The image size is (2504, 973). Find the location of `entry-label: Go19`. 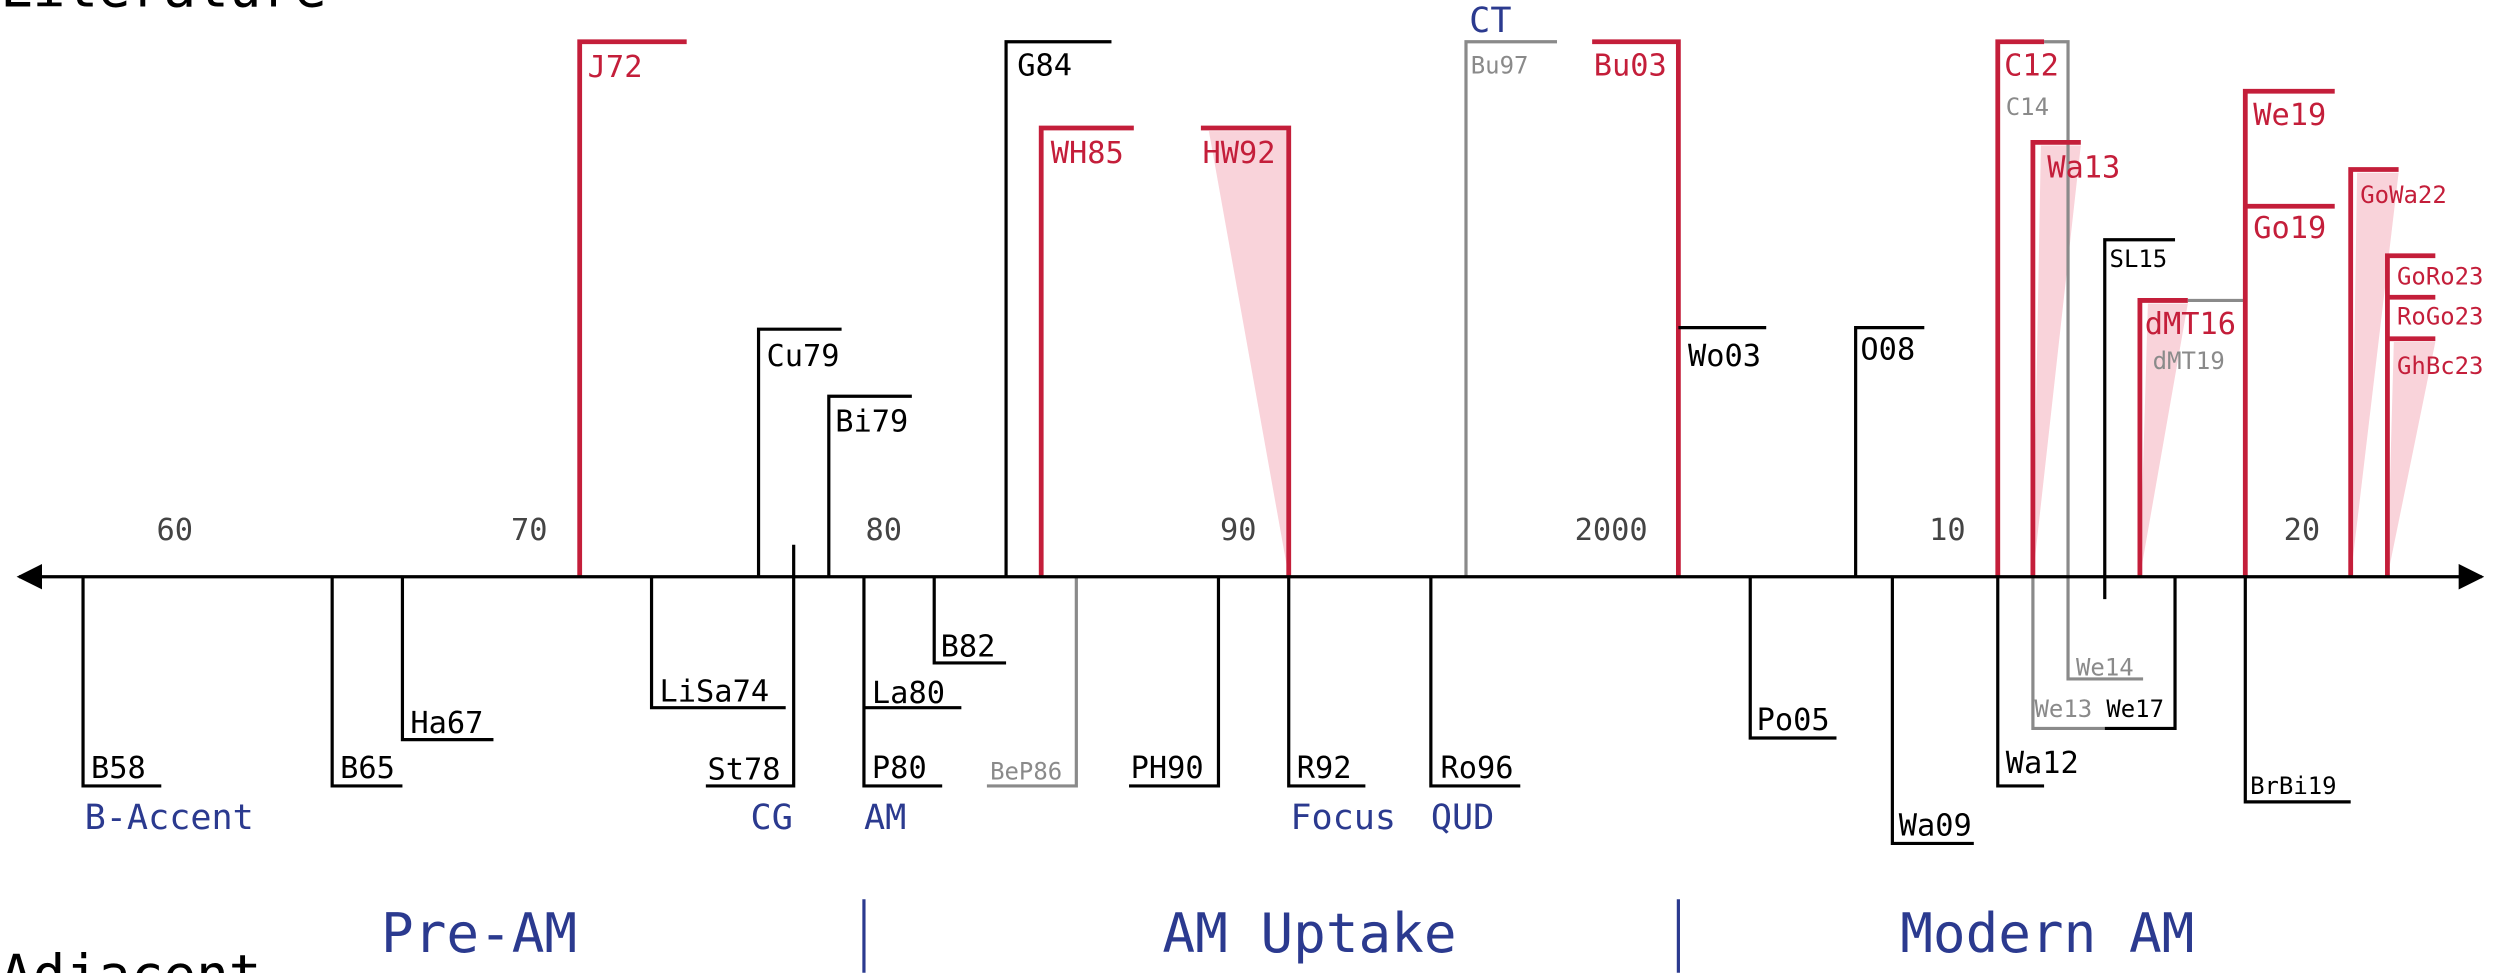

entry-label: Go19 is located at coordinates (2289, 228).